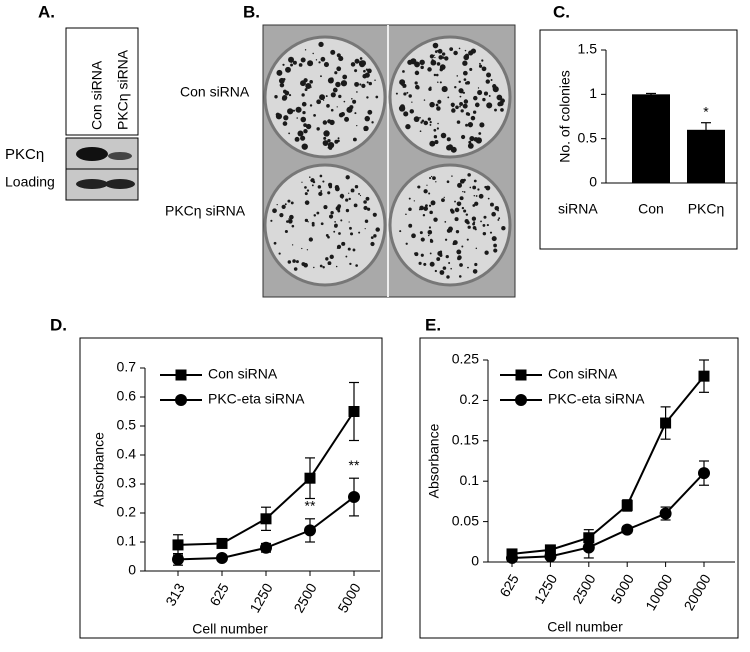  What do you see at coordinates (92, 184) in the screenshot?
I see `band` at bounding box center [92, 184].